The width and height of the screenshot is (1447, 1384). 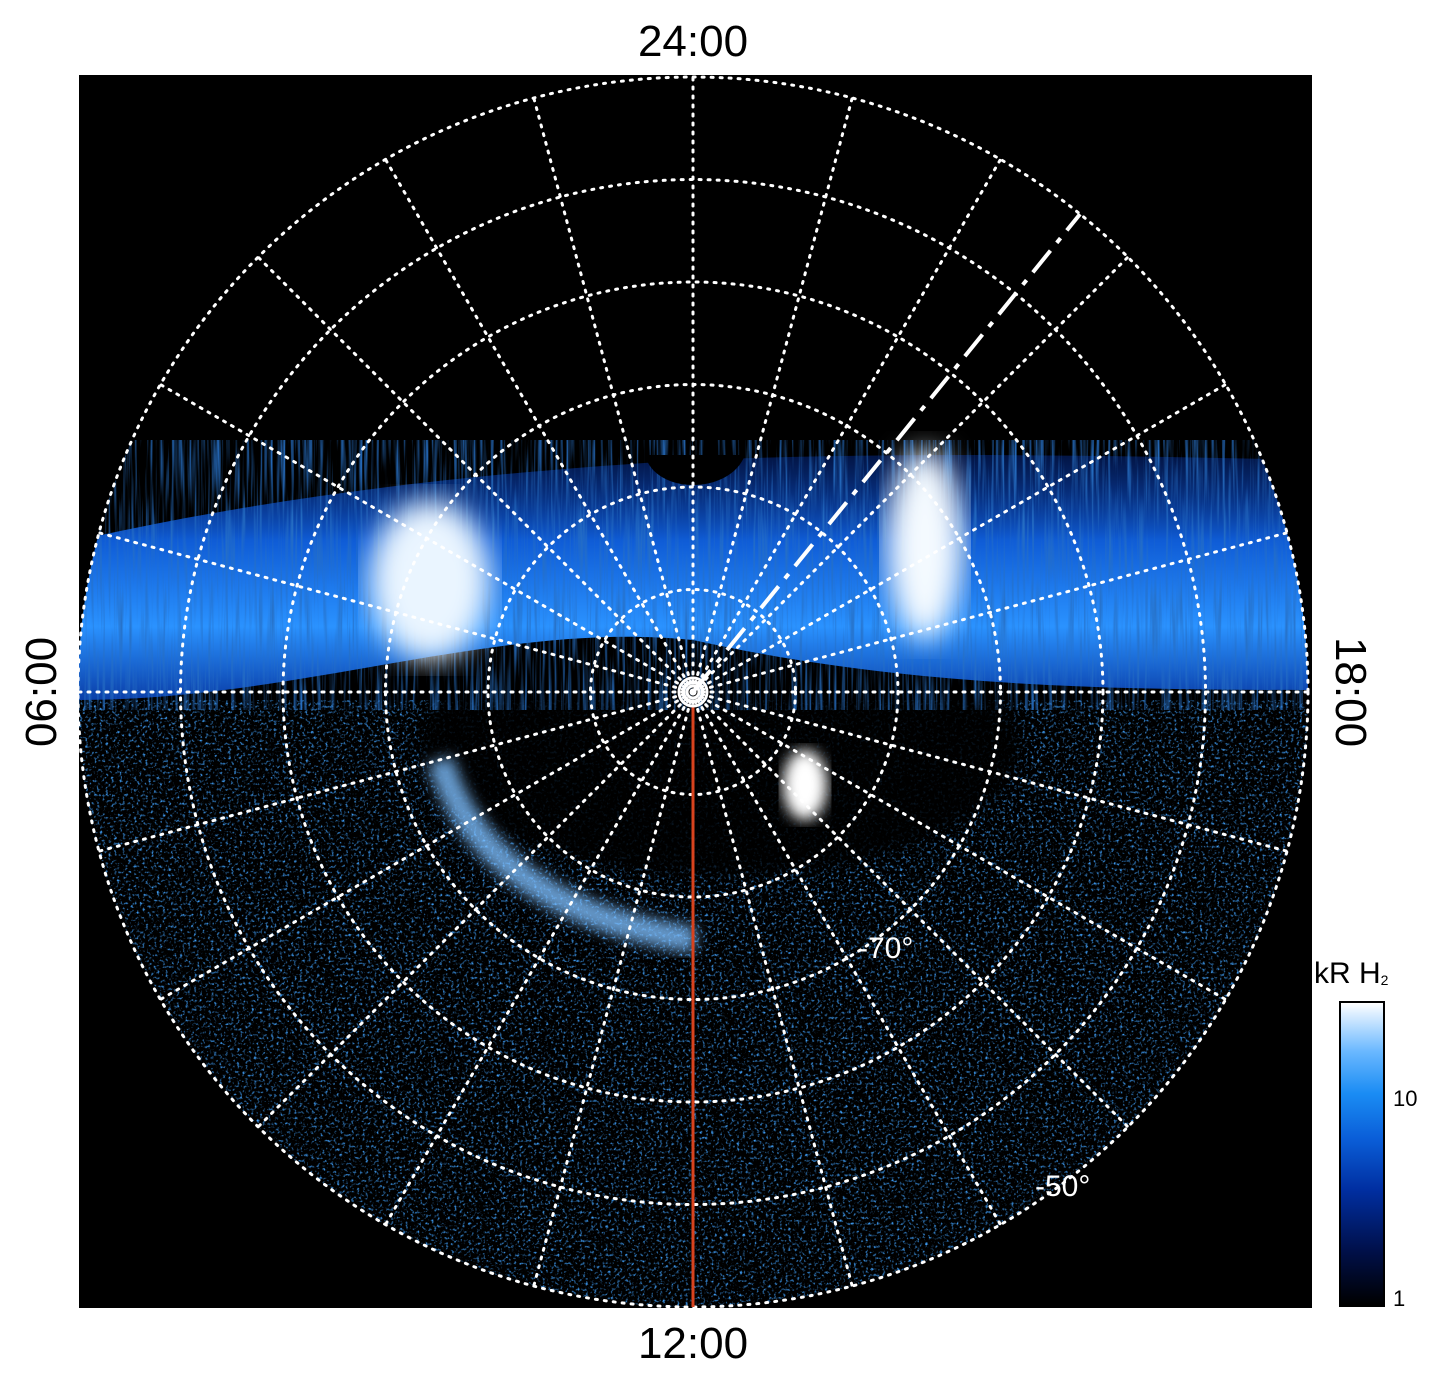 I want to click on local-time-label-midnight: 24:00, so click(x=693, y=41).